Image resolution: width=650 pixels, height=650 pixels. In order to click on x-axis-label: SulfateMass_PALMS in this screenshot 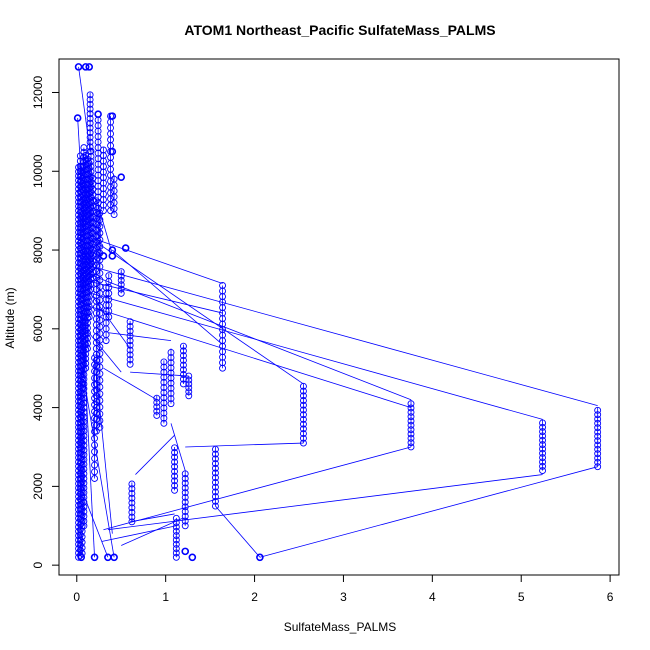, I will do `click(340, 627)`.